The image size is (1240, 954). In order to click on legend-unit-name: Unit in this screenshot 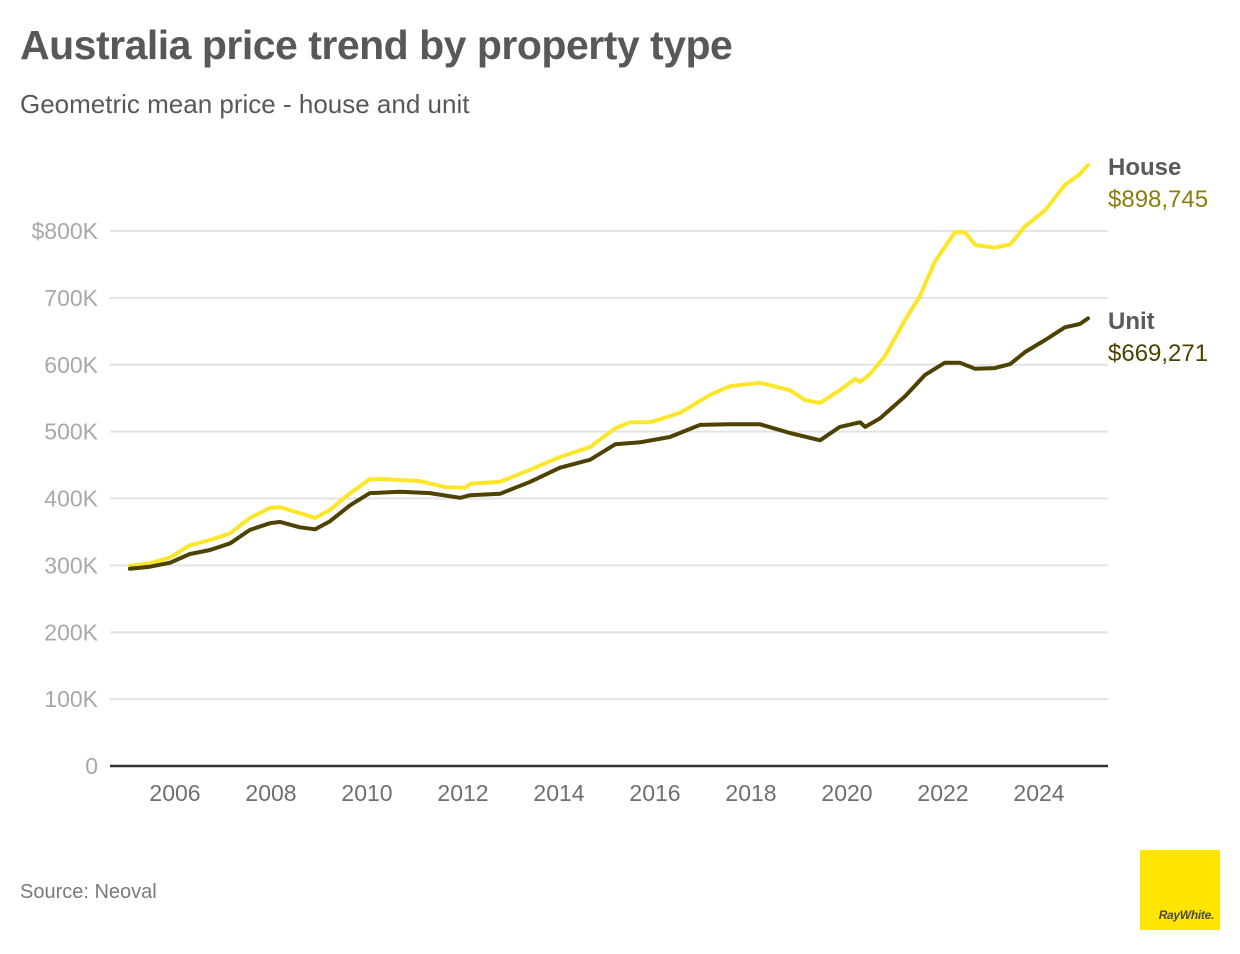, I will do `click(1131, 321)`.